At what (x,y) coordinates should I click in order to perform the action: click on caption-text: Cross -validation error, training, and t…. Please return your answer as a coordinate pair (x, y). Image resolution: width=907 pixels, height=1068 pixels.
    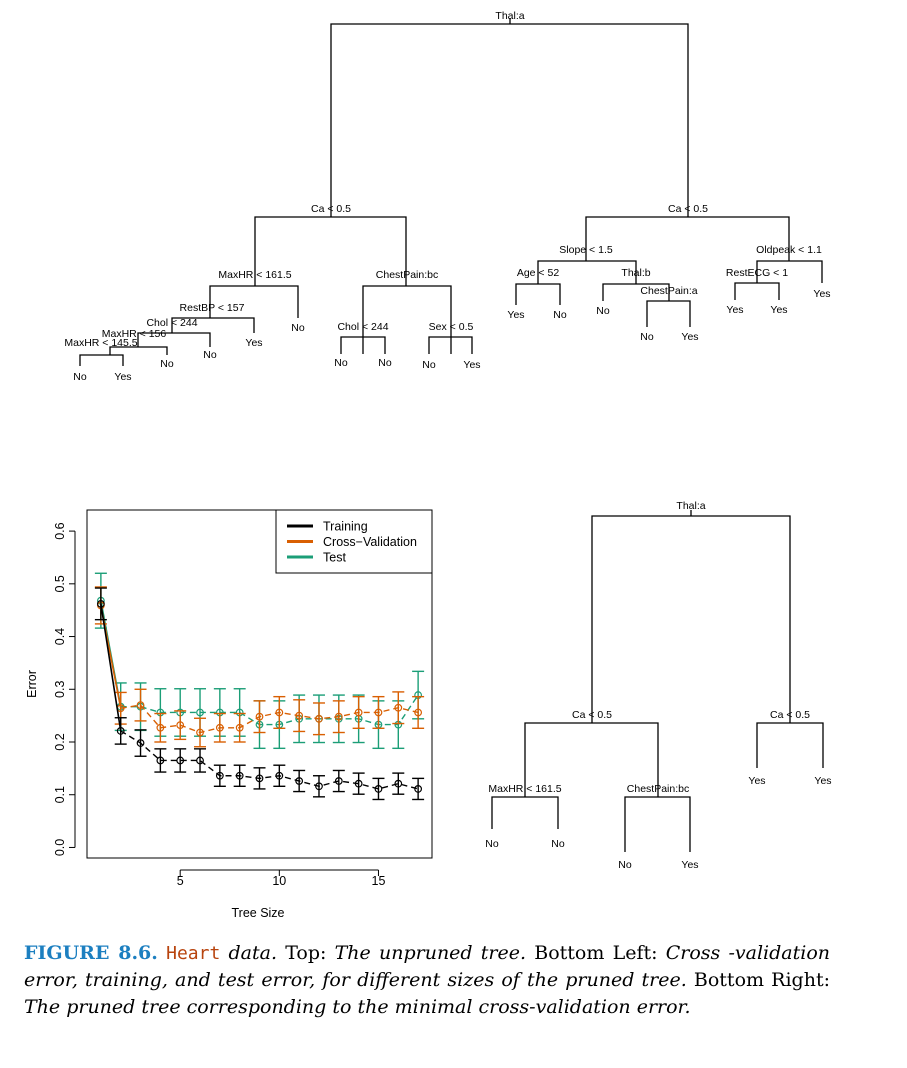
    Looking at the image, I should click on (427, 966).